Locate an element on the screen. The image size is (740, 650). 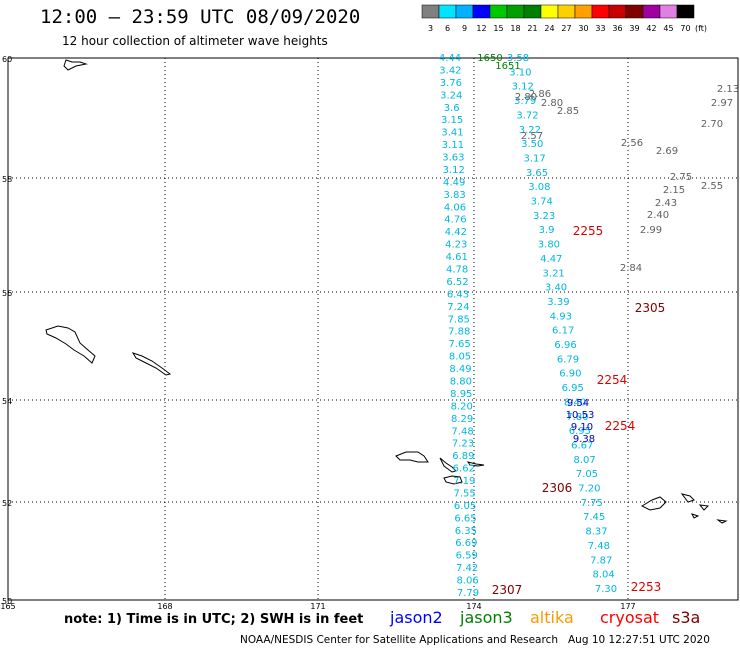
swh-value-blue: 9.38 is located at coordinates (584, 439).